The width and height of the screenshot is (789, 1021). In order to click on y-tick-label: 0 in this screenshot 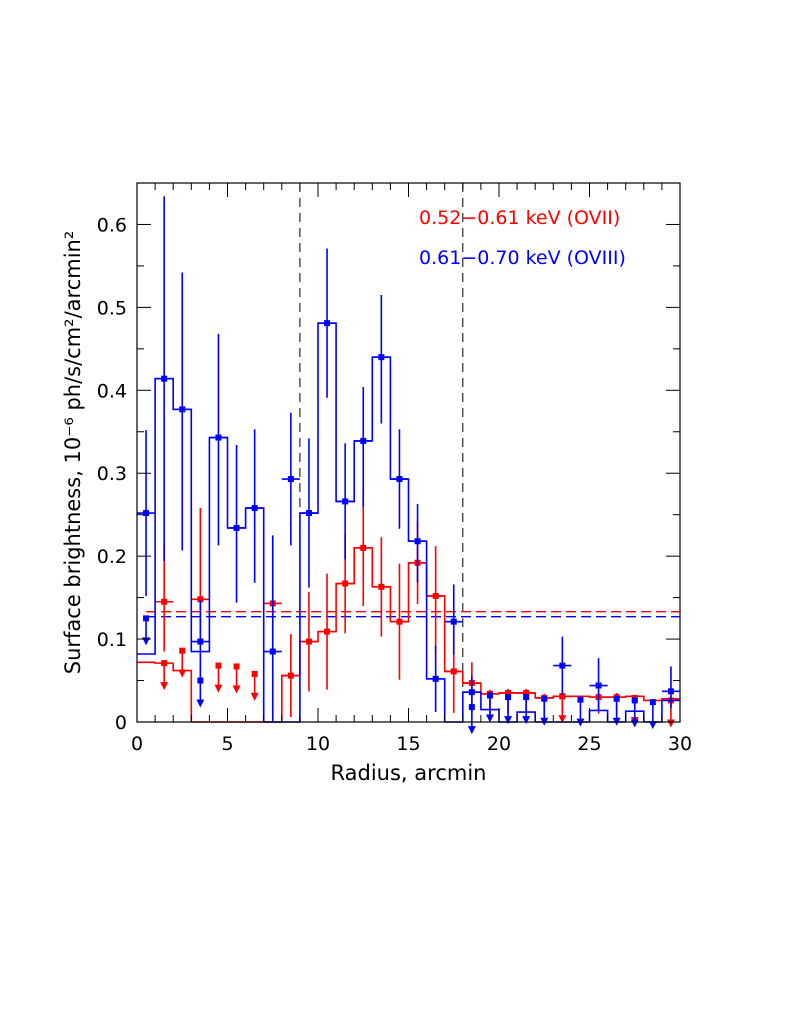, I will do `click(121, 723)`.